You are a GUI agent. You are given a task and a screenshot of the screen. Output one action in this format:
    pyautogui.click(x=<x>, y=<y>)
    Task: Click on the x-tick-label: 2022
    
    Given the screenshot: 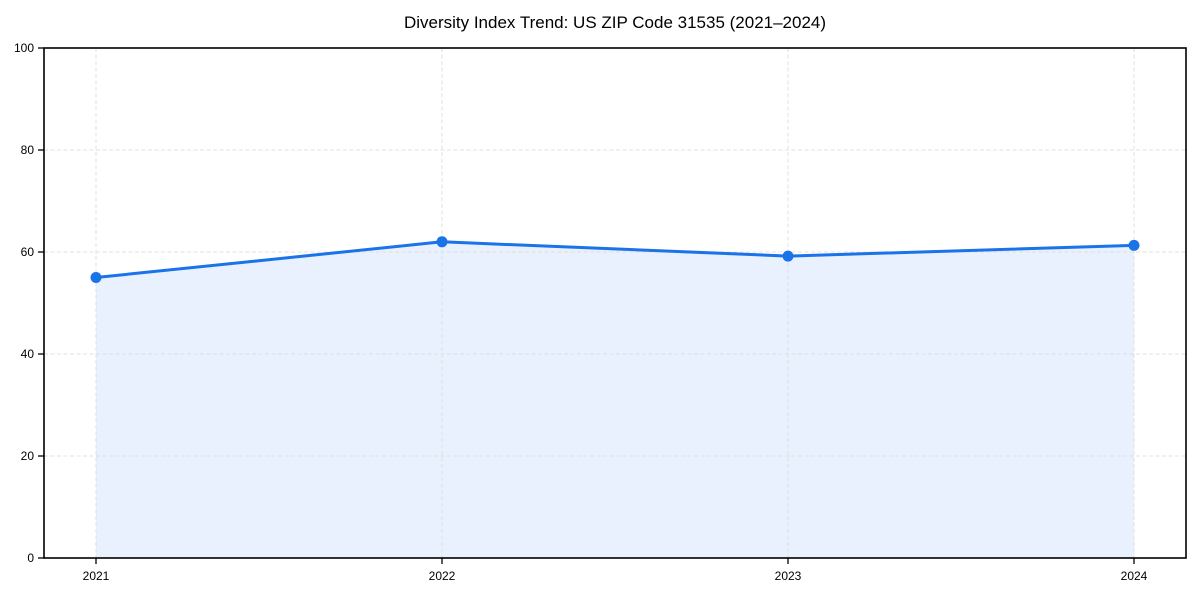 What is the action you would take?
    pyautogui.click(x=442, y=576)
    